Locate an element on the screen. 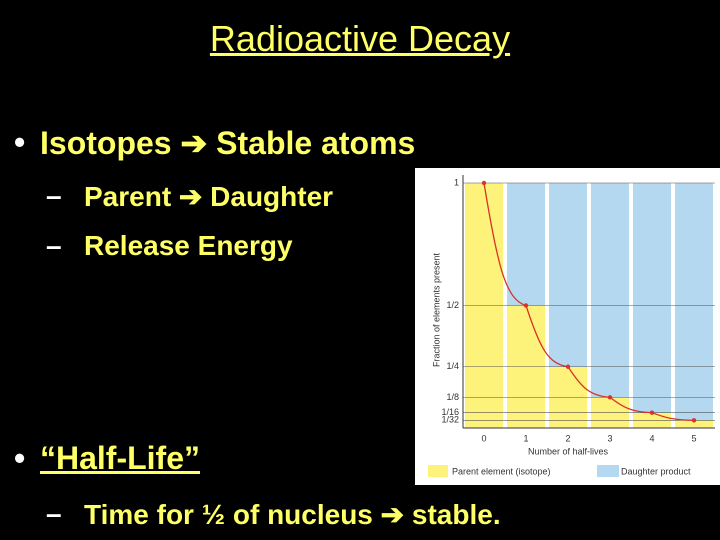 Image resolution: width=720 pixels, height=540 pixels. x-tick-label: 4 is located at coordinates (651, 438).